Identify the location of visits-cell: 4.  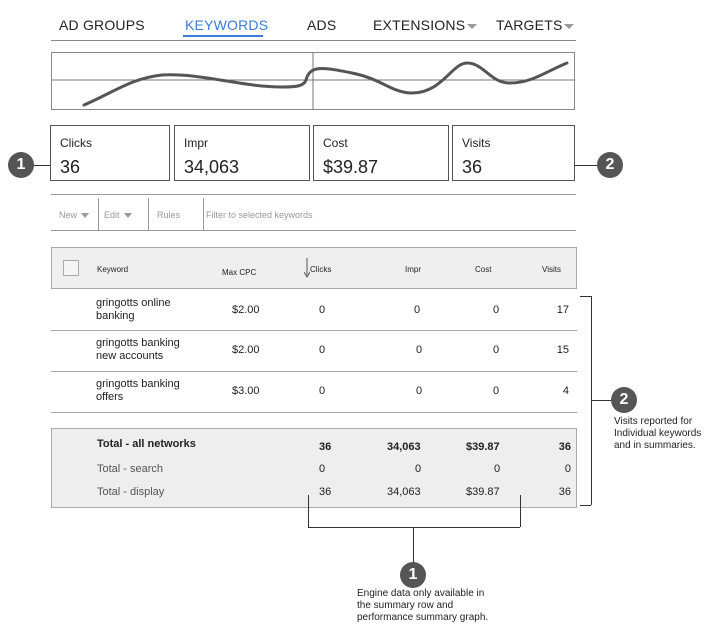
(565, 391).